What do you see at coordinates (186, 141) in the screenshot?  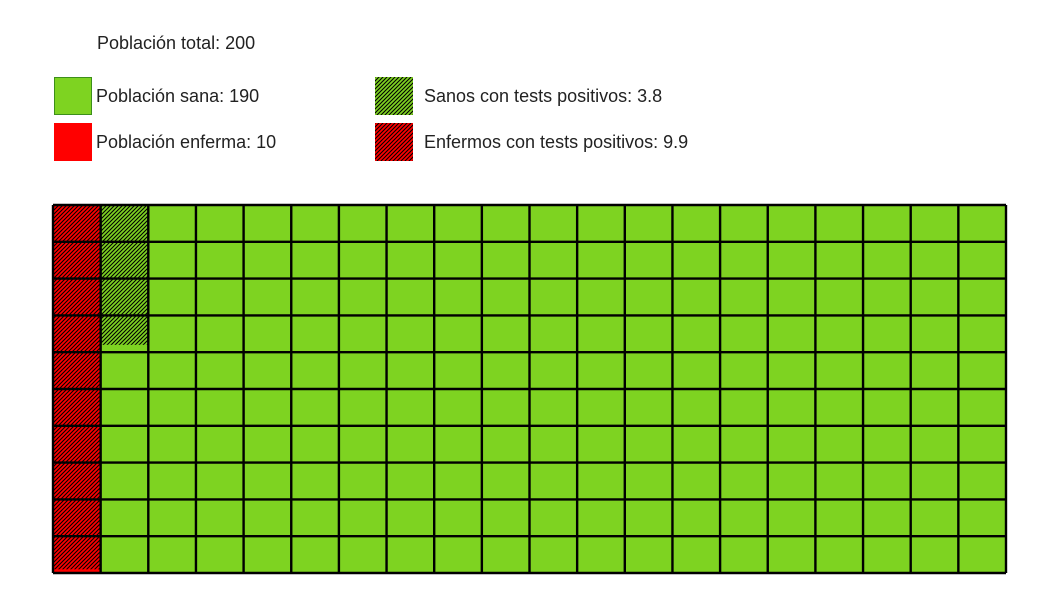 I see `sick-label: Población enferma: 10` at bounding box center [186, 141].